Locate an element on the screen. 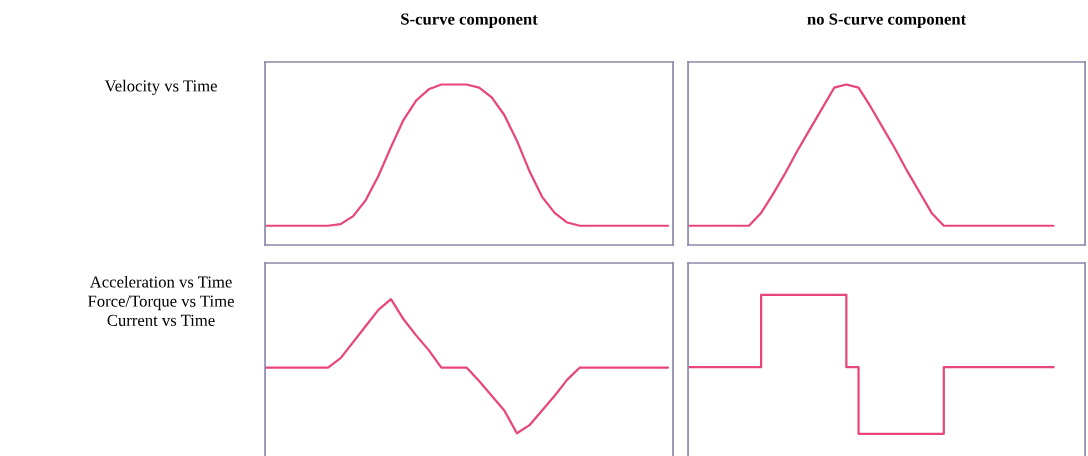  chart-title: no S-curve component is located at coordinates (887, 21).